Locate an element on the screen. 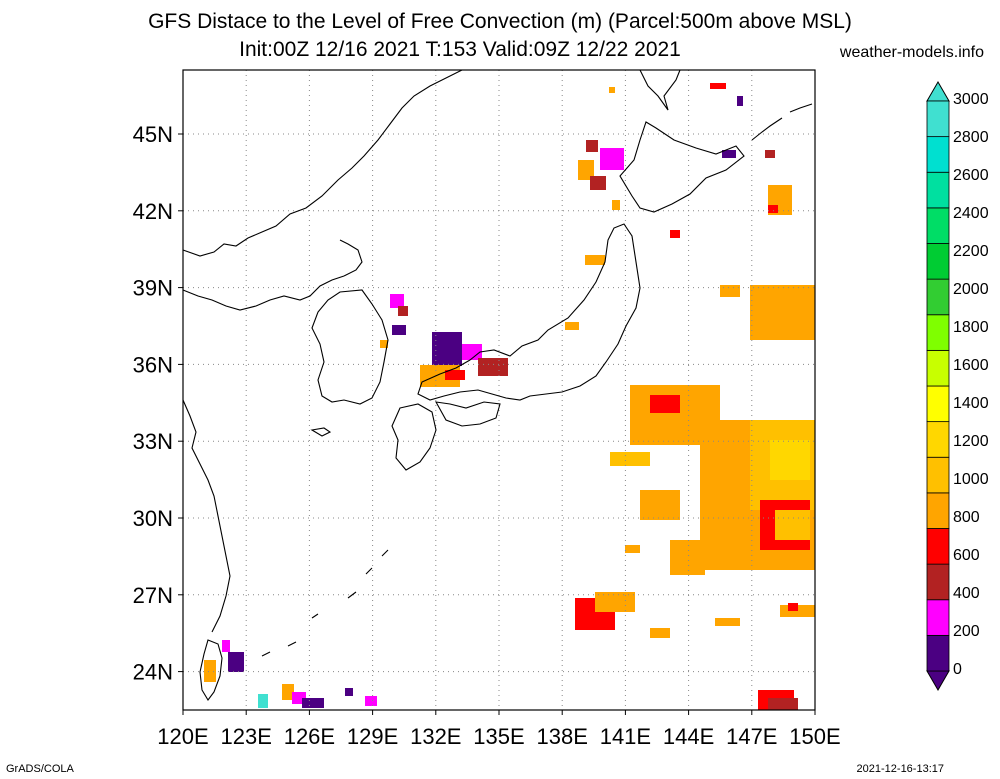  colorbar-level-label: 600 is located at coordinates (966, 555).